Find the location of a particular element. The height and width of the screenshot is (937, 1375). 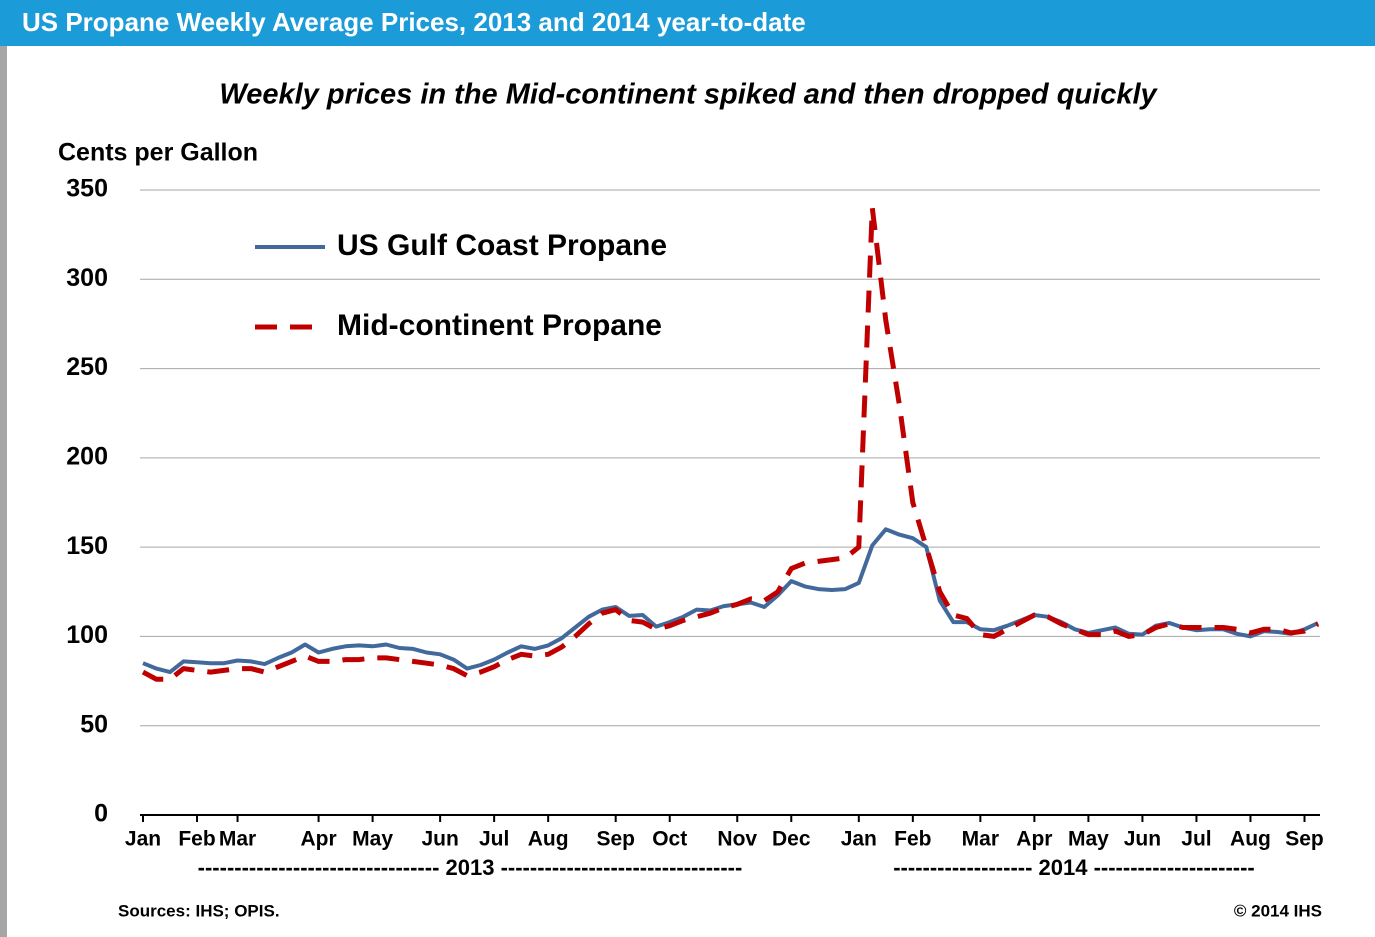

series-line is located at coordinates (730, 601).